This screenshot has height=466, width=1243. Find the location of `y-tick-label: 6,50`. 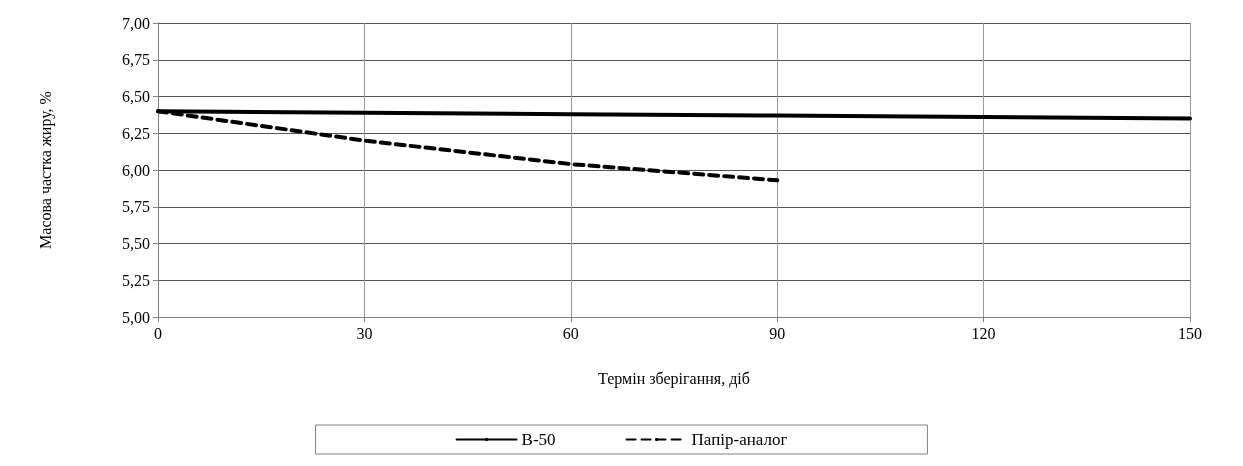

y-tick-label: 6,50 is located at coordinates (136, 96).